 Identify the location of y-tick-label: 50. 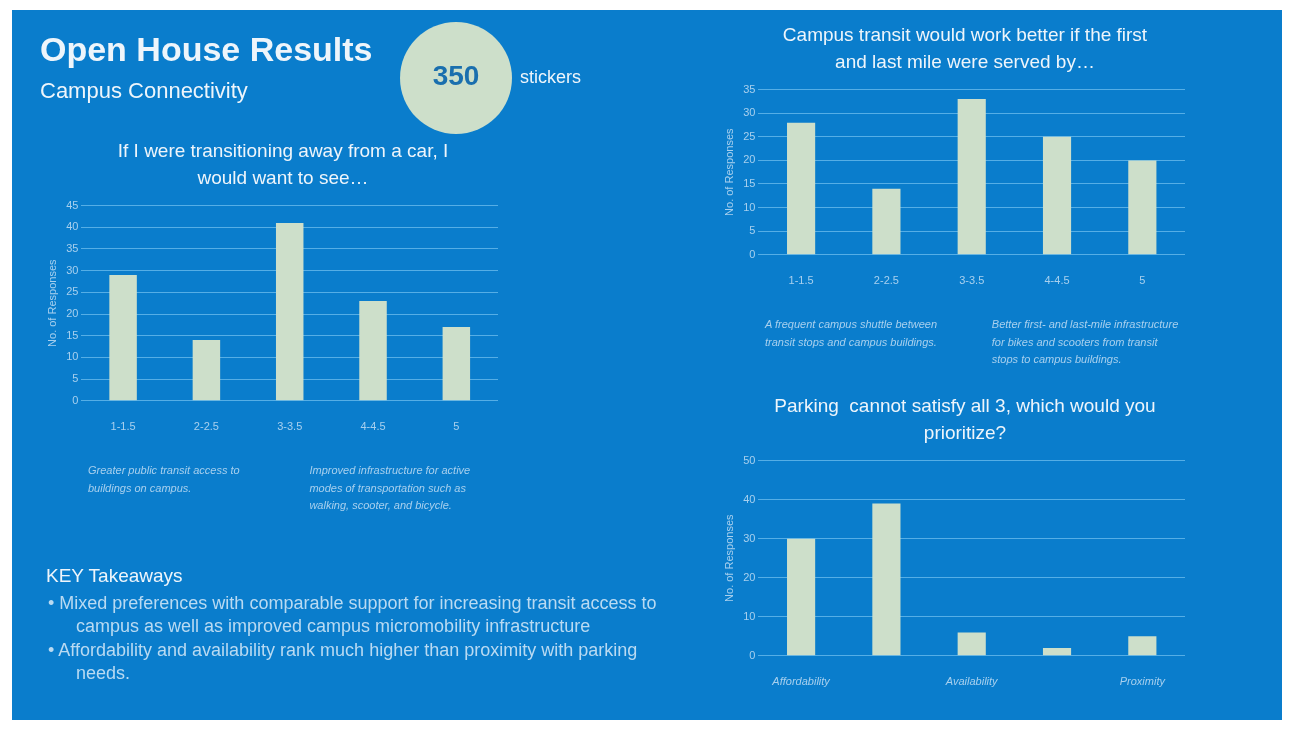
(749, 459).